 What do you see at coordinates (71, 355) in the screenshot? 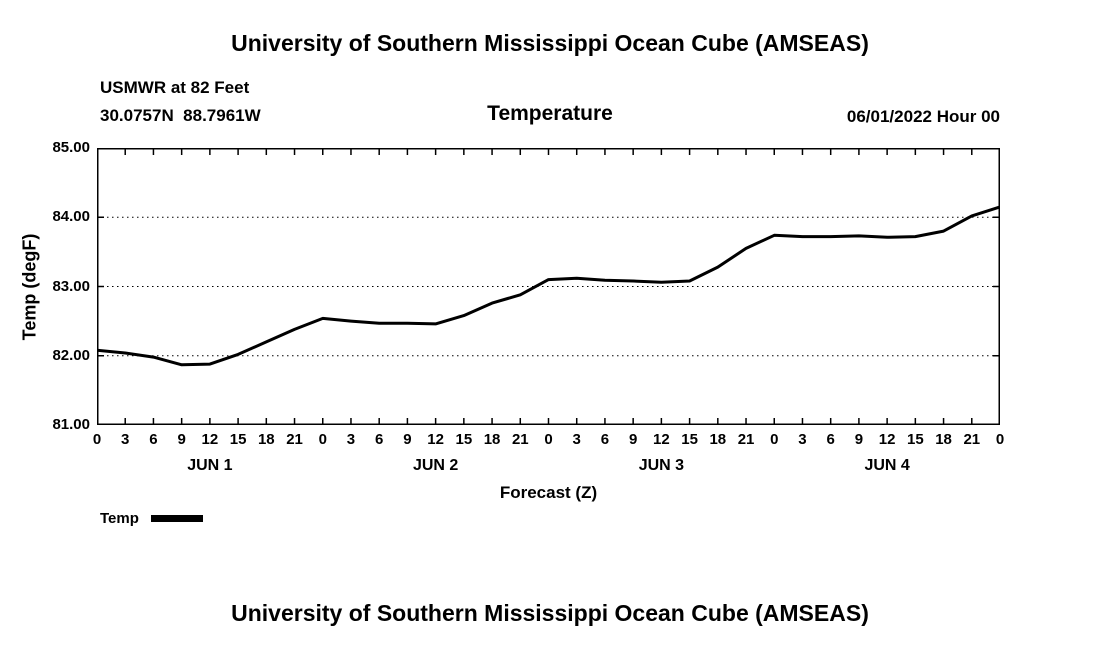
I see `y-tick-label: 82.00` at bounding box center [71, 355].